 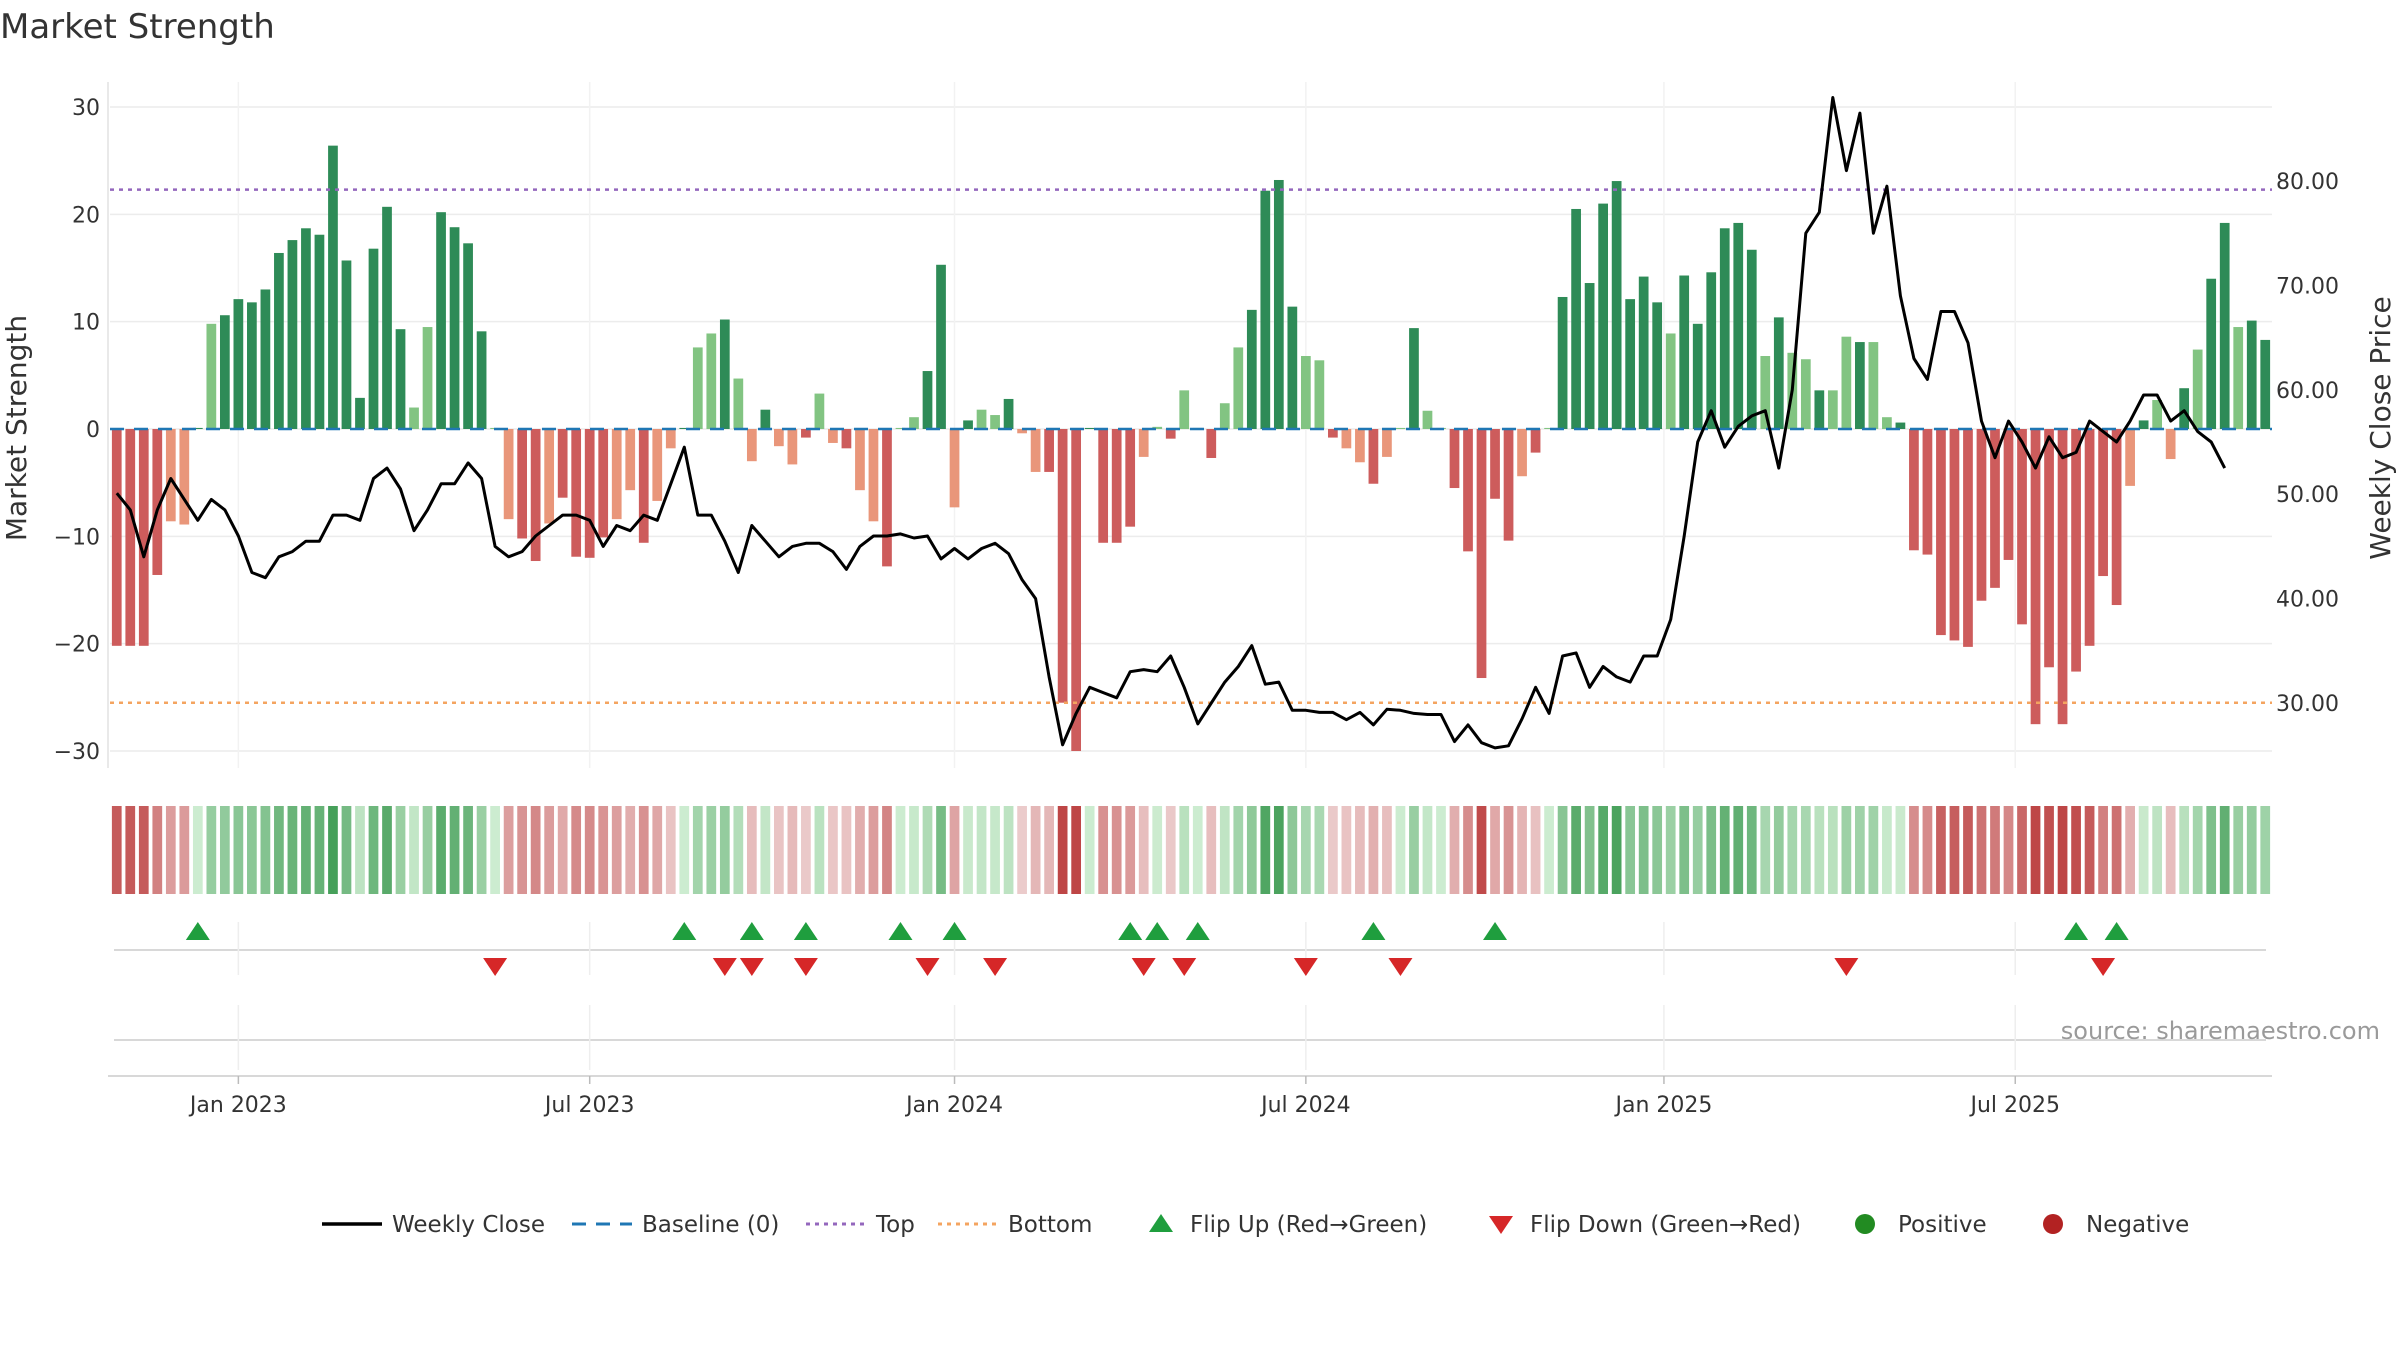 What do you see at coordinates (2014, 1105) in the screenshot?
I see `x-tick-label: Jul 2025` at bounding box center [2014, 1105].